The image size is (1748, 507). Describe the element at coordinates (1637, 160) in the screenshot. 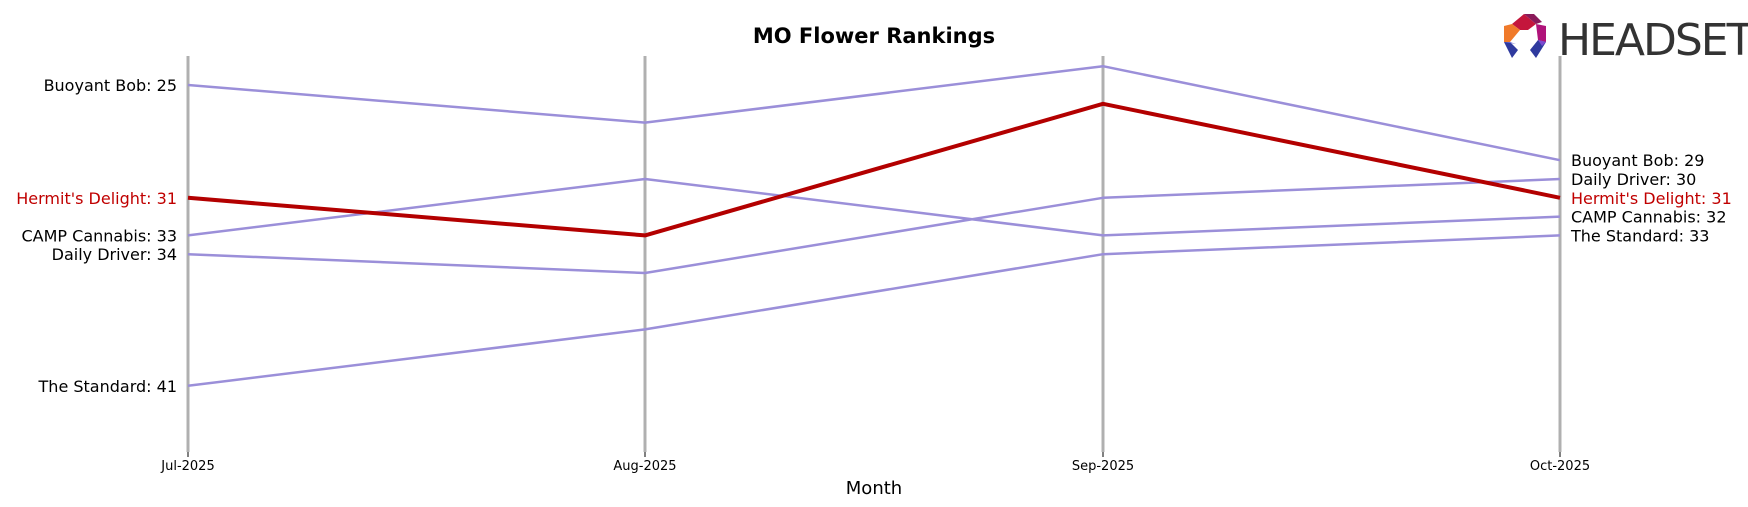

I see `right-label: Buoyant Bob: 29` at that location.